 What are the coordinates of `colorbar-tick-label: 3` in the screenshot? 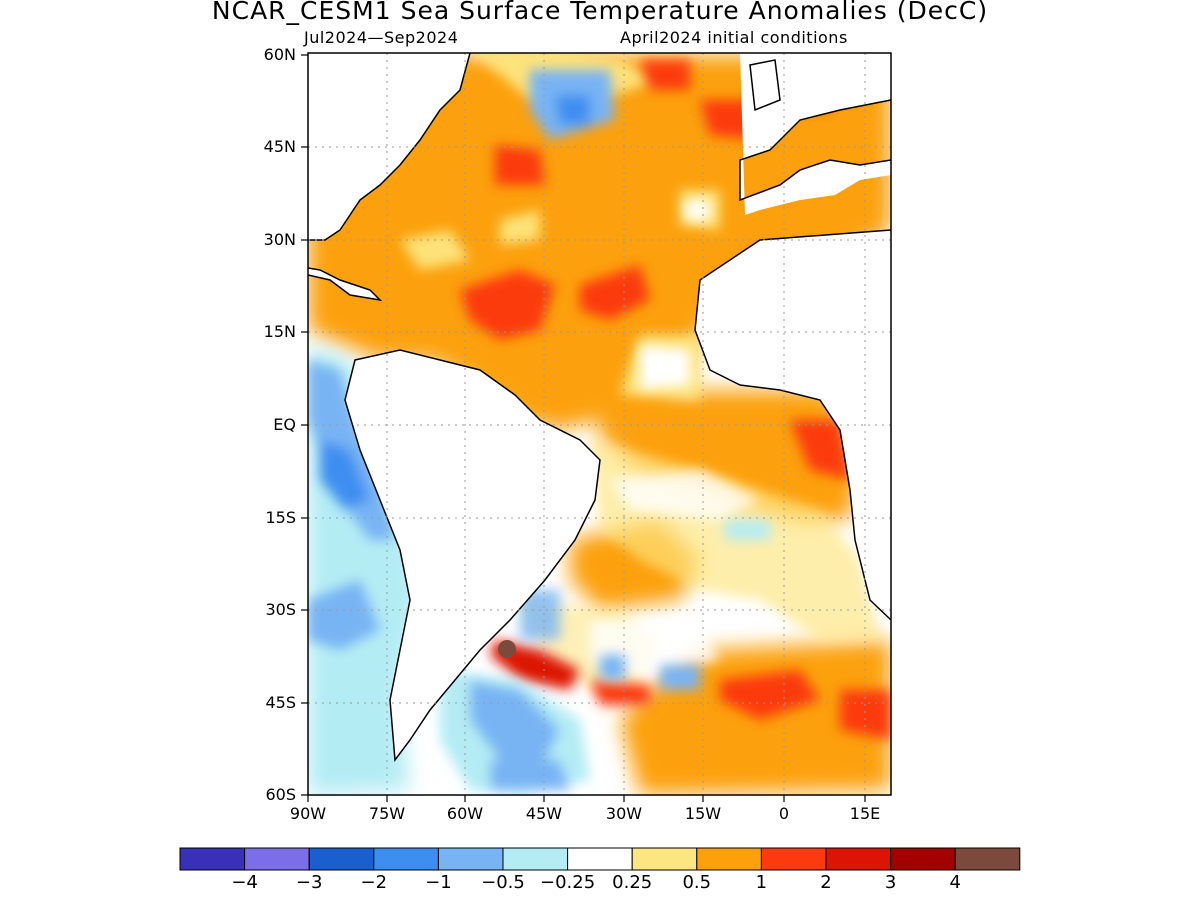 It's located at (890, 882).